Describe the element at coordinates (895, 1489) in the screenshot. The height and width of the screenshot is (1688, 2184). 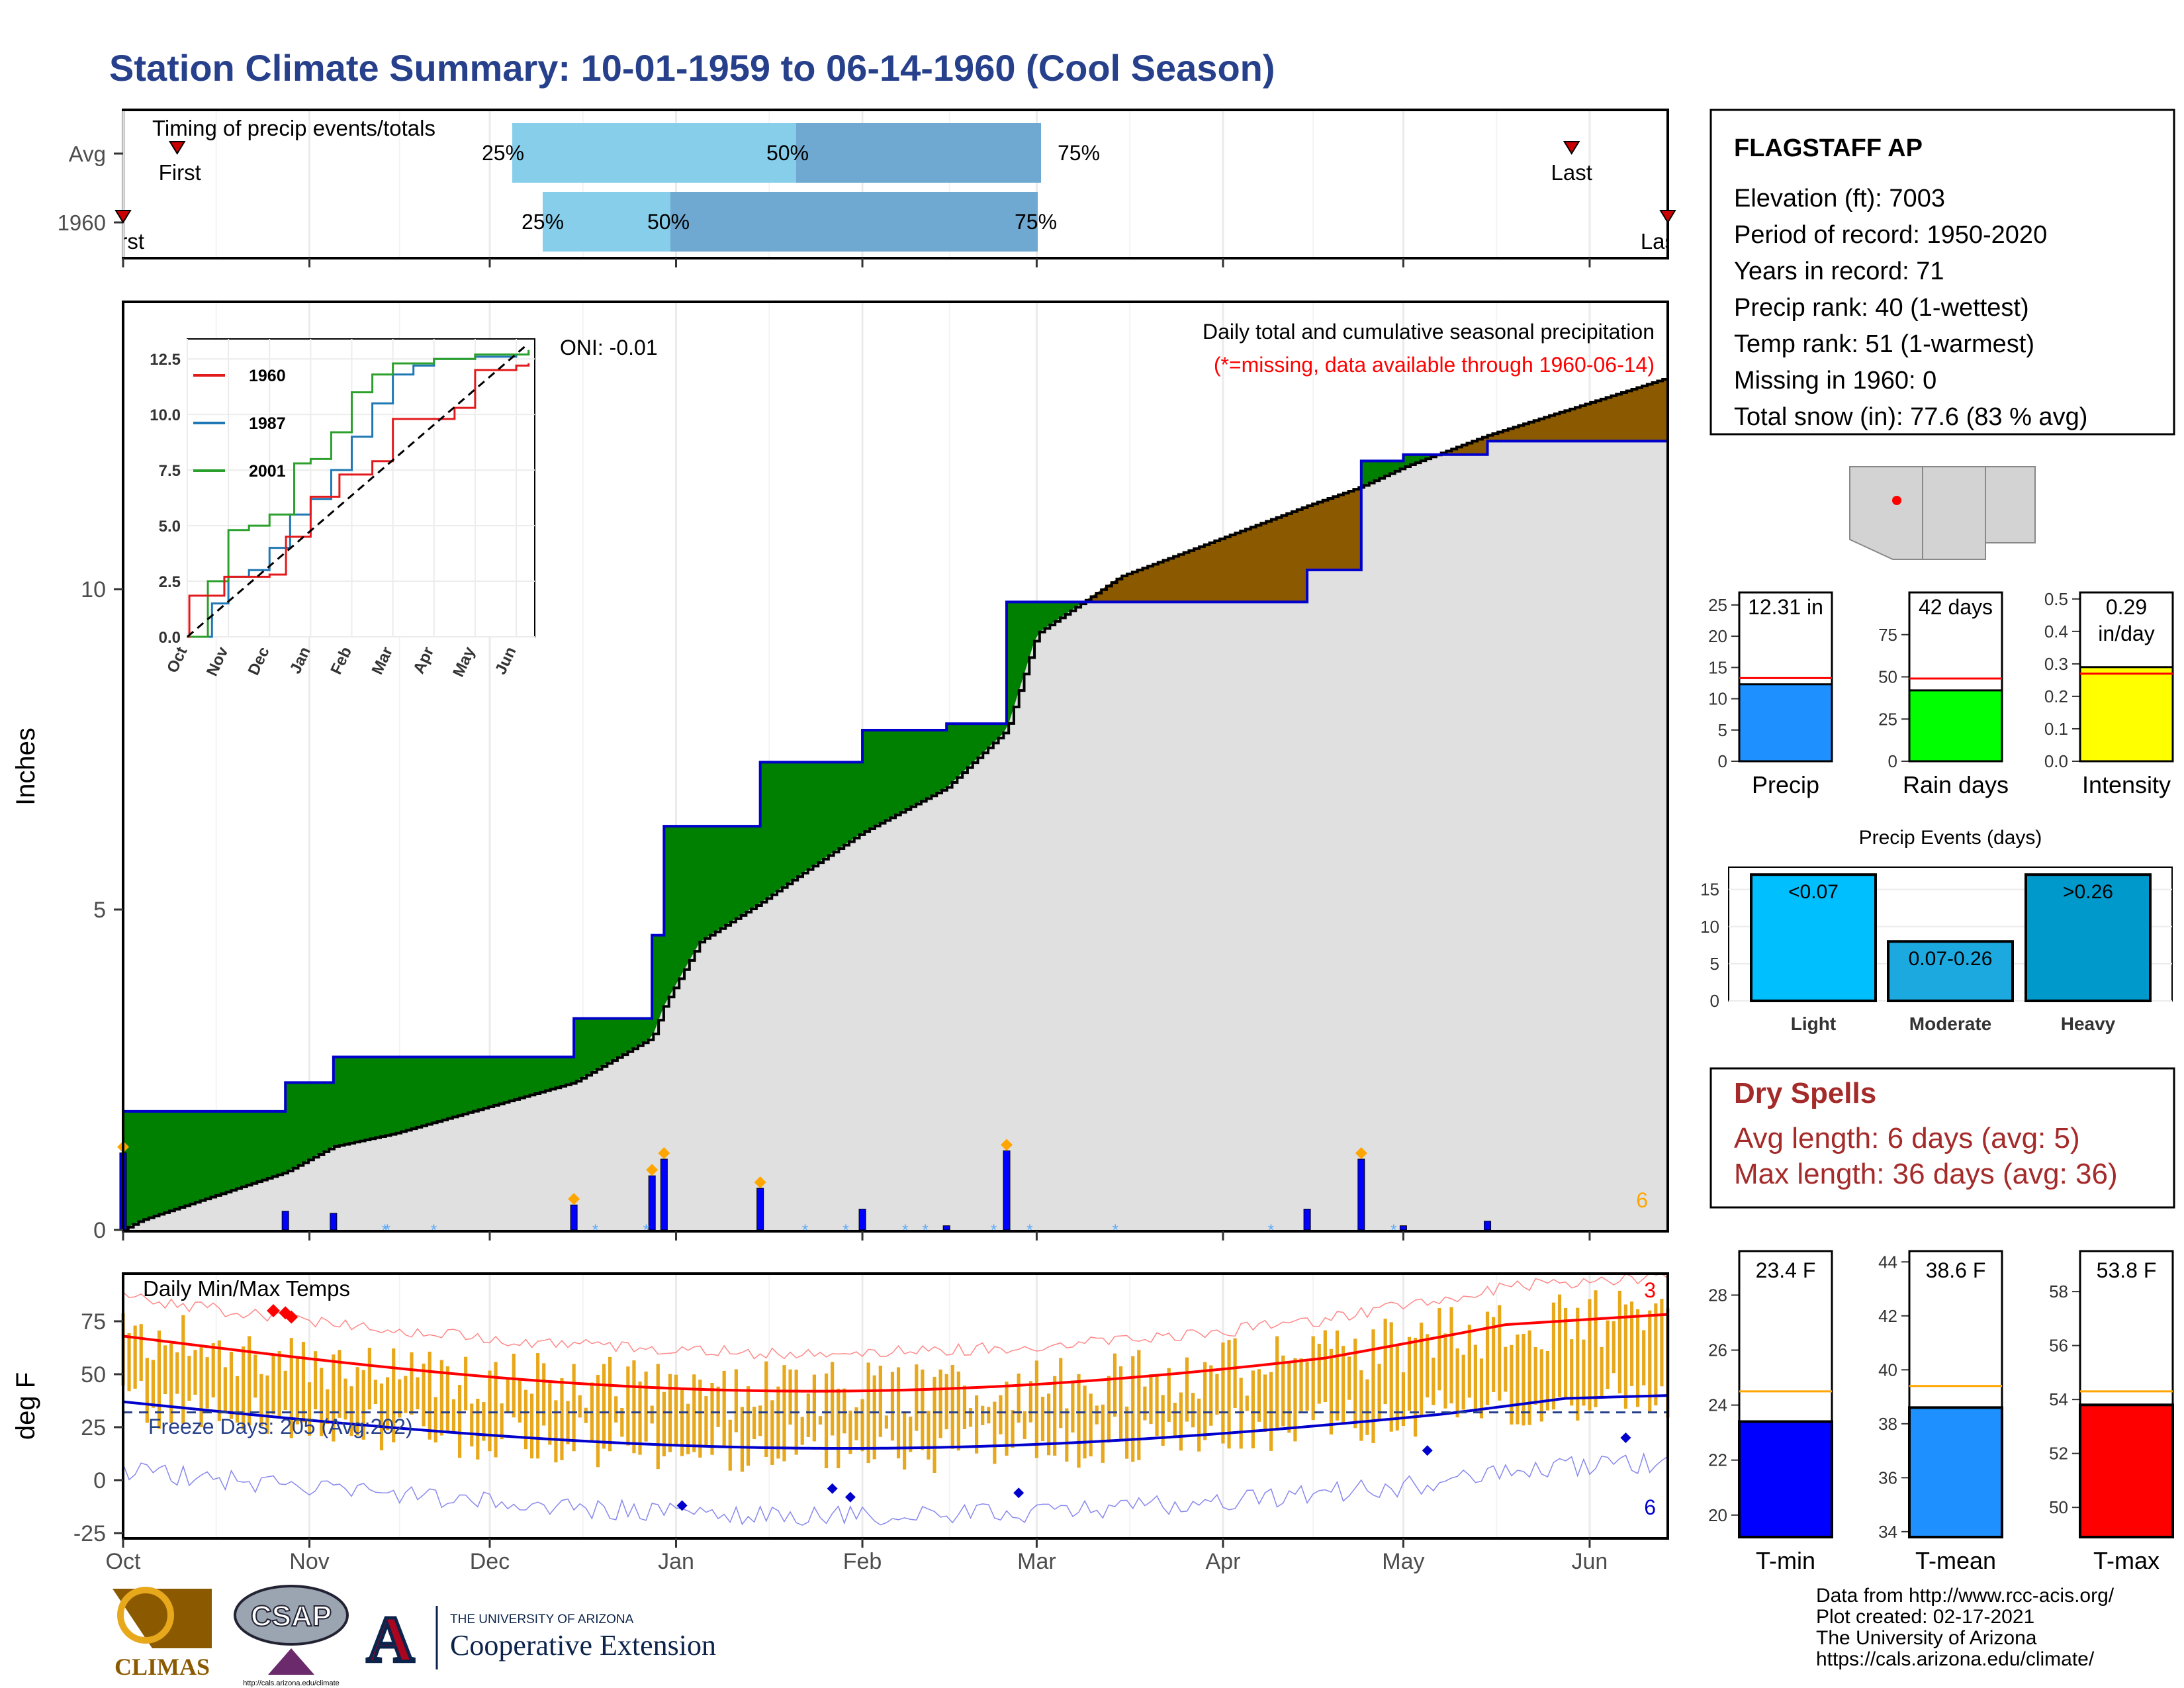
I see `temp-record-low-line` at that location.